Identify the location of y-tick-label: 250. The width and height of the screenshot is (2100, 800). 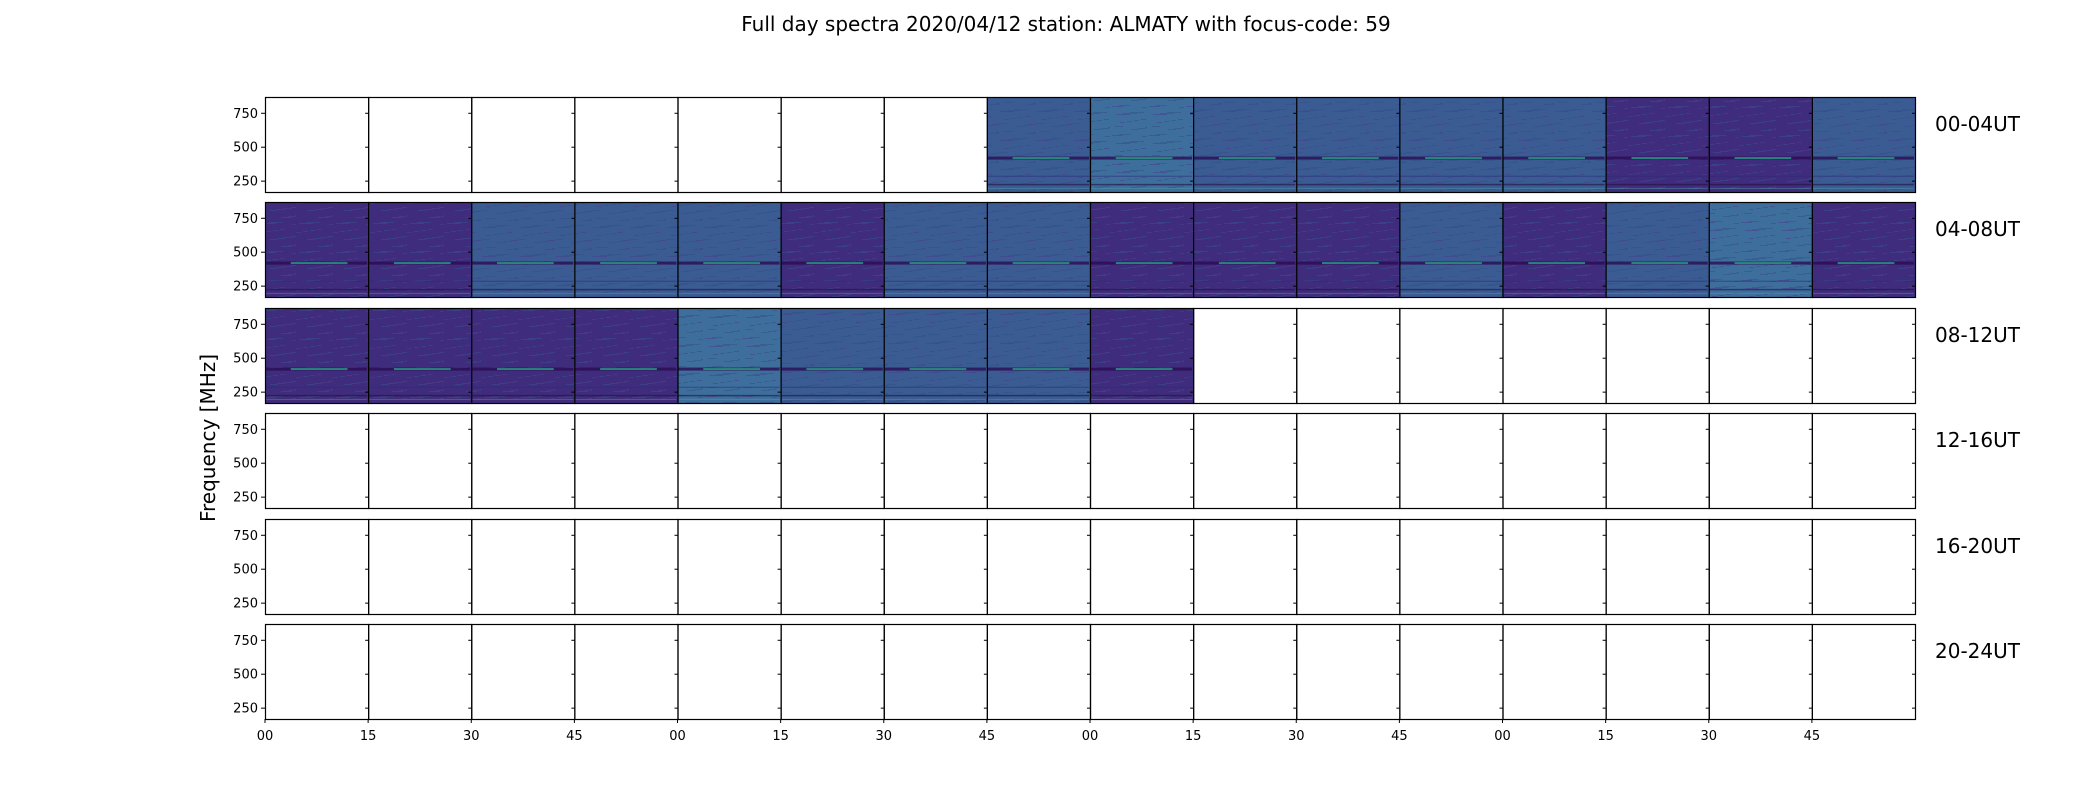
(245, 604).